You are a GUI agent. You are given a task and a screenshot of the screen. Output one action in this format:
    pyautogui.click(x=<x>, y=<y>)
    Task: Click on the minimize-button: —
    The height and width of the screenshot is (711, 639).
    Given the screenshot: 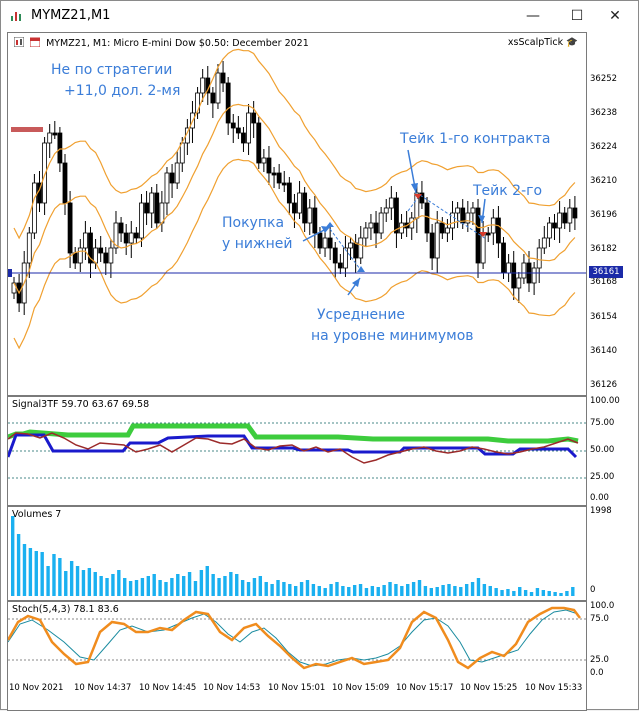 What is the action you would take?
    pyautogui.click(x=533, y=16)
    